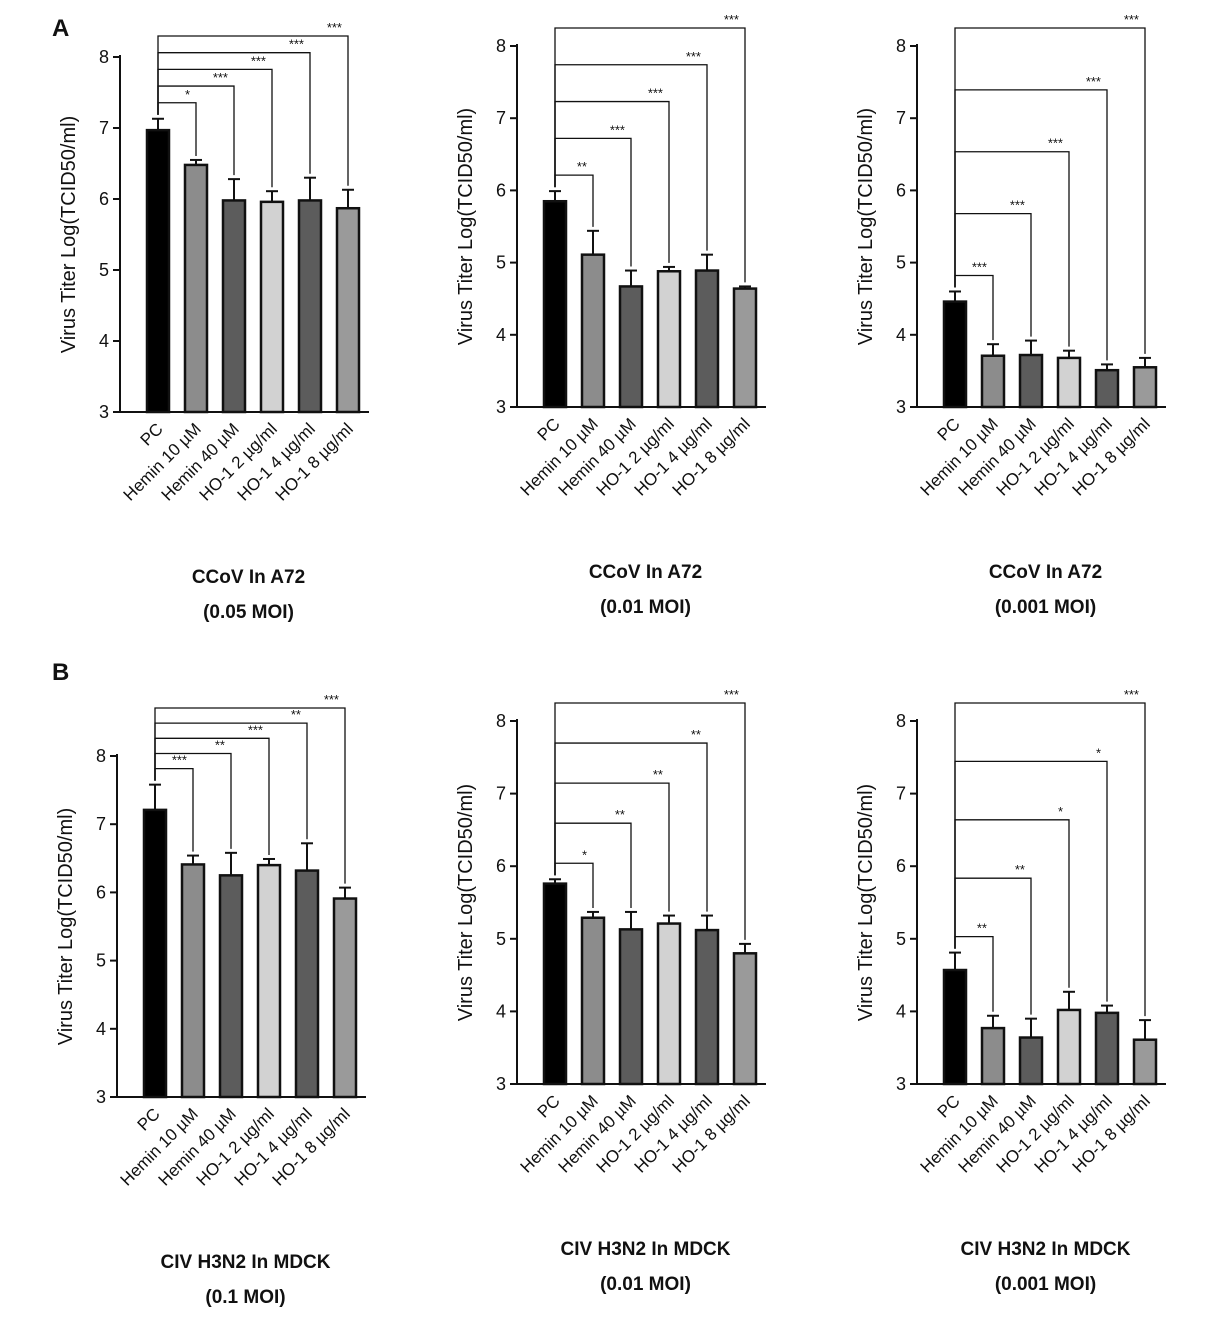 This screenshot has height=1322, width=1210. I want to click on chart-subtitle: (0.05 MOI), so click(248, 612).